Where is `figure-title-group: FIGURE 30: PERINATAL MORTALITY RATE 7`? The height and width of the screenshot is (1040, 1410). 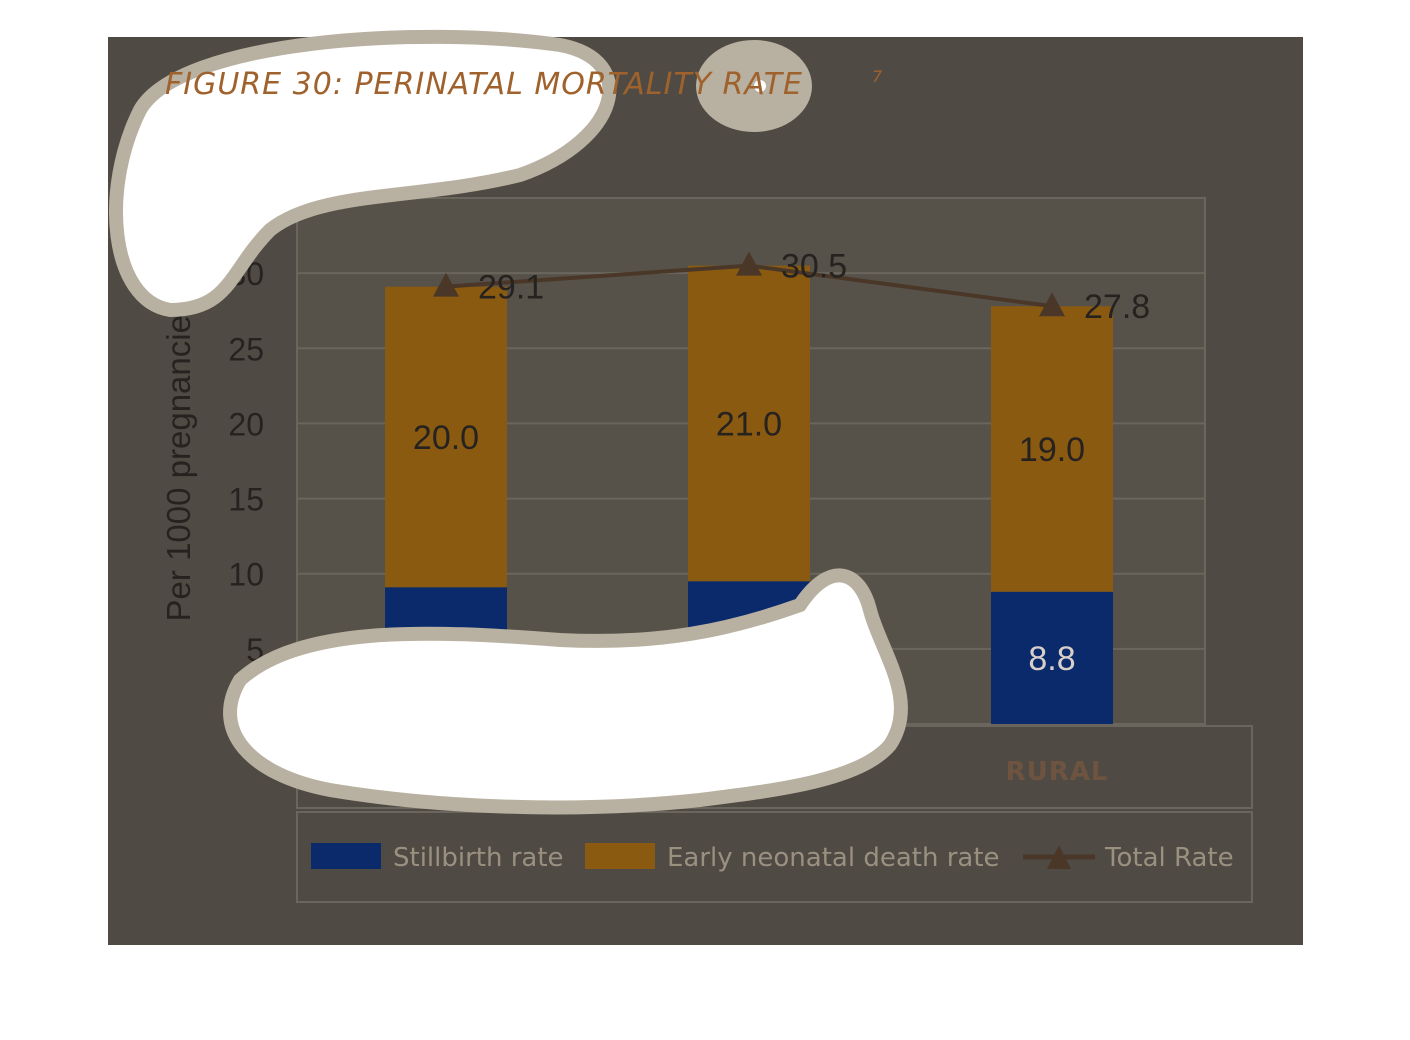 figure-title-group: FIGURE 30: PERINATAL MORTALITY RATE 7 is located at coordinates (524, 84).